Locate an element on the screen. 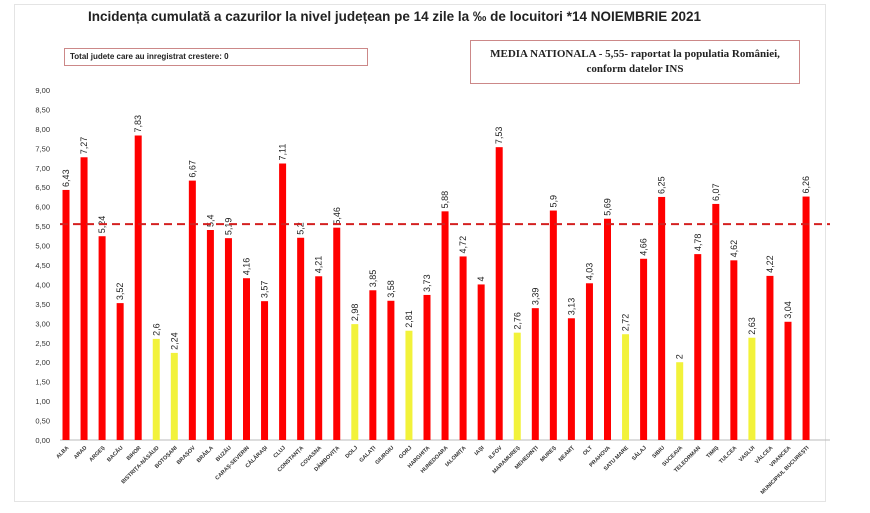 This screenshot has height=513, width=870. y-tick-label: 5,50 is located at coordinates (42, 226).